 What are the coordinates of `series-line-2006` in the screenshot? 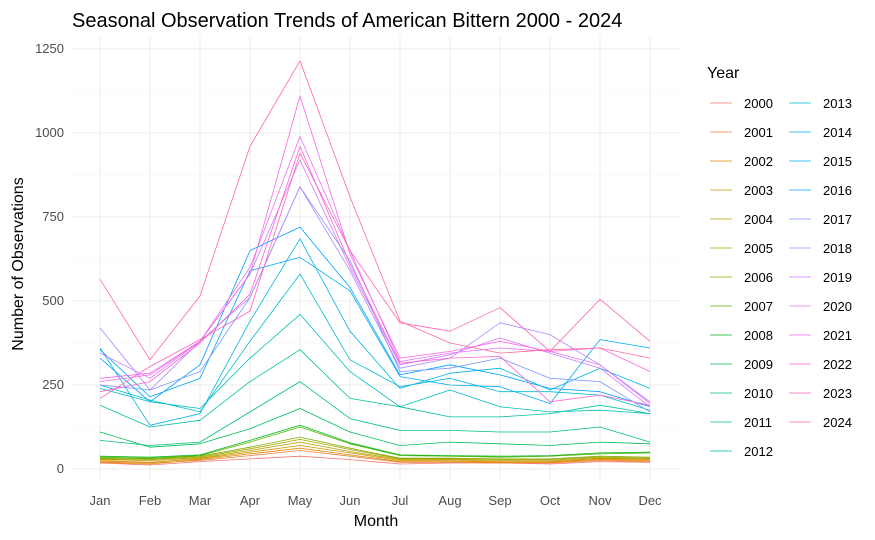 It's located at (375, 448).